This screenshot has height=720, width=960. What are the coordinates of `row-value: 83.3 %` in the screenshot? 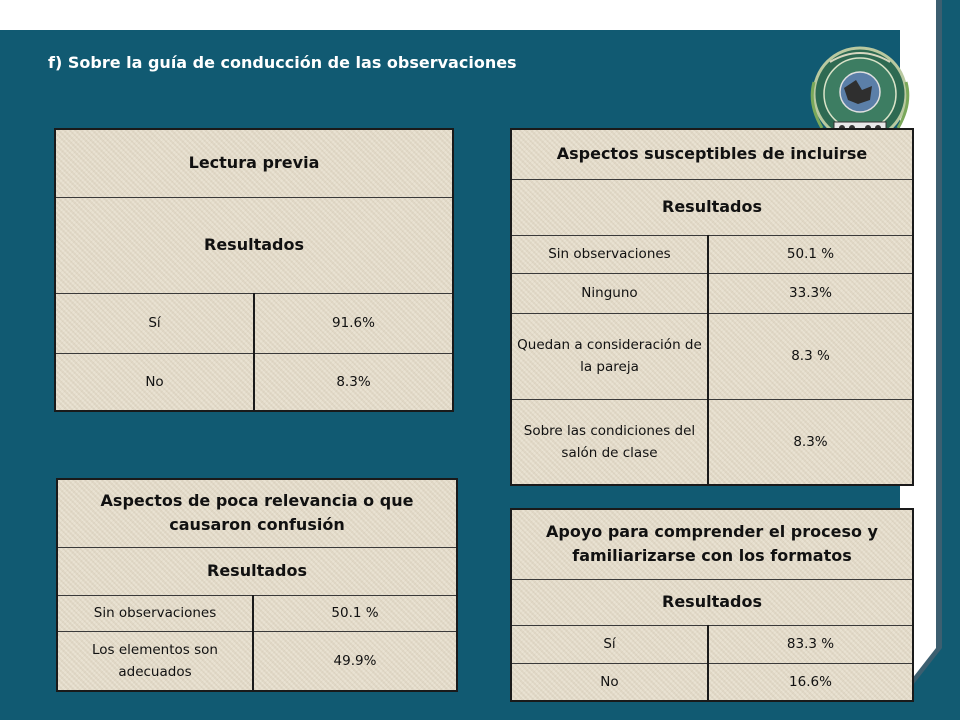 It's located at (810, 644).